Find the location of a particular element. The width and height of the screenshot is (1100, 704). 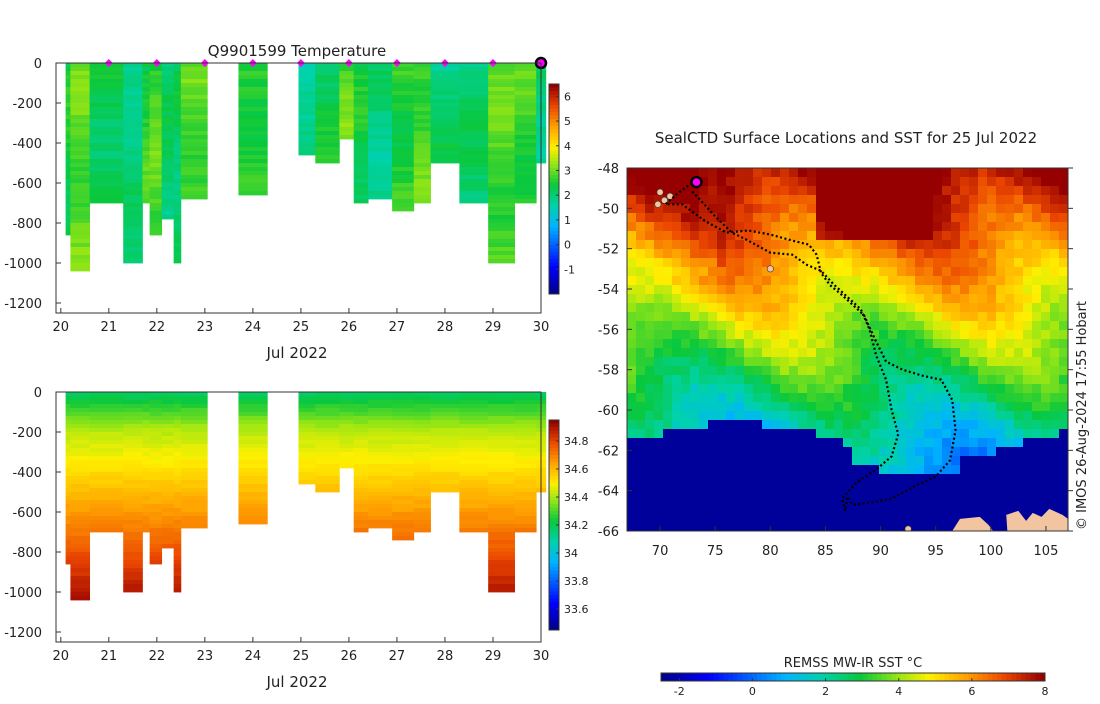

colorbar-tick-label: 34.6 is located at coordinates (576, 469).